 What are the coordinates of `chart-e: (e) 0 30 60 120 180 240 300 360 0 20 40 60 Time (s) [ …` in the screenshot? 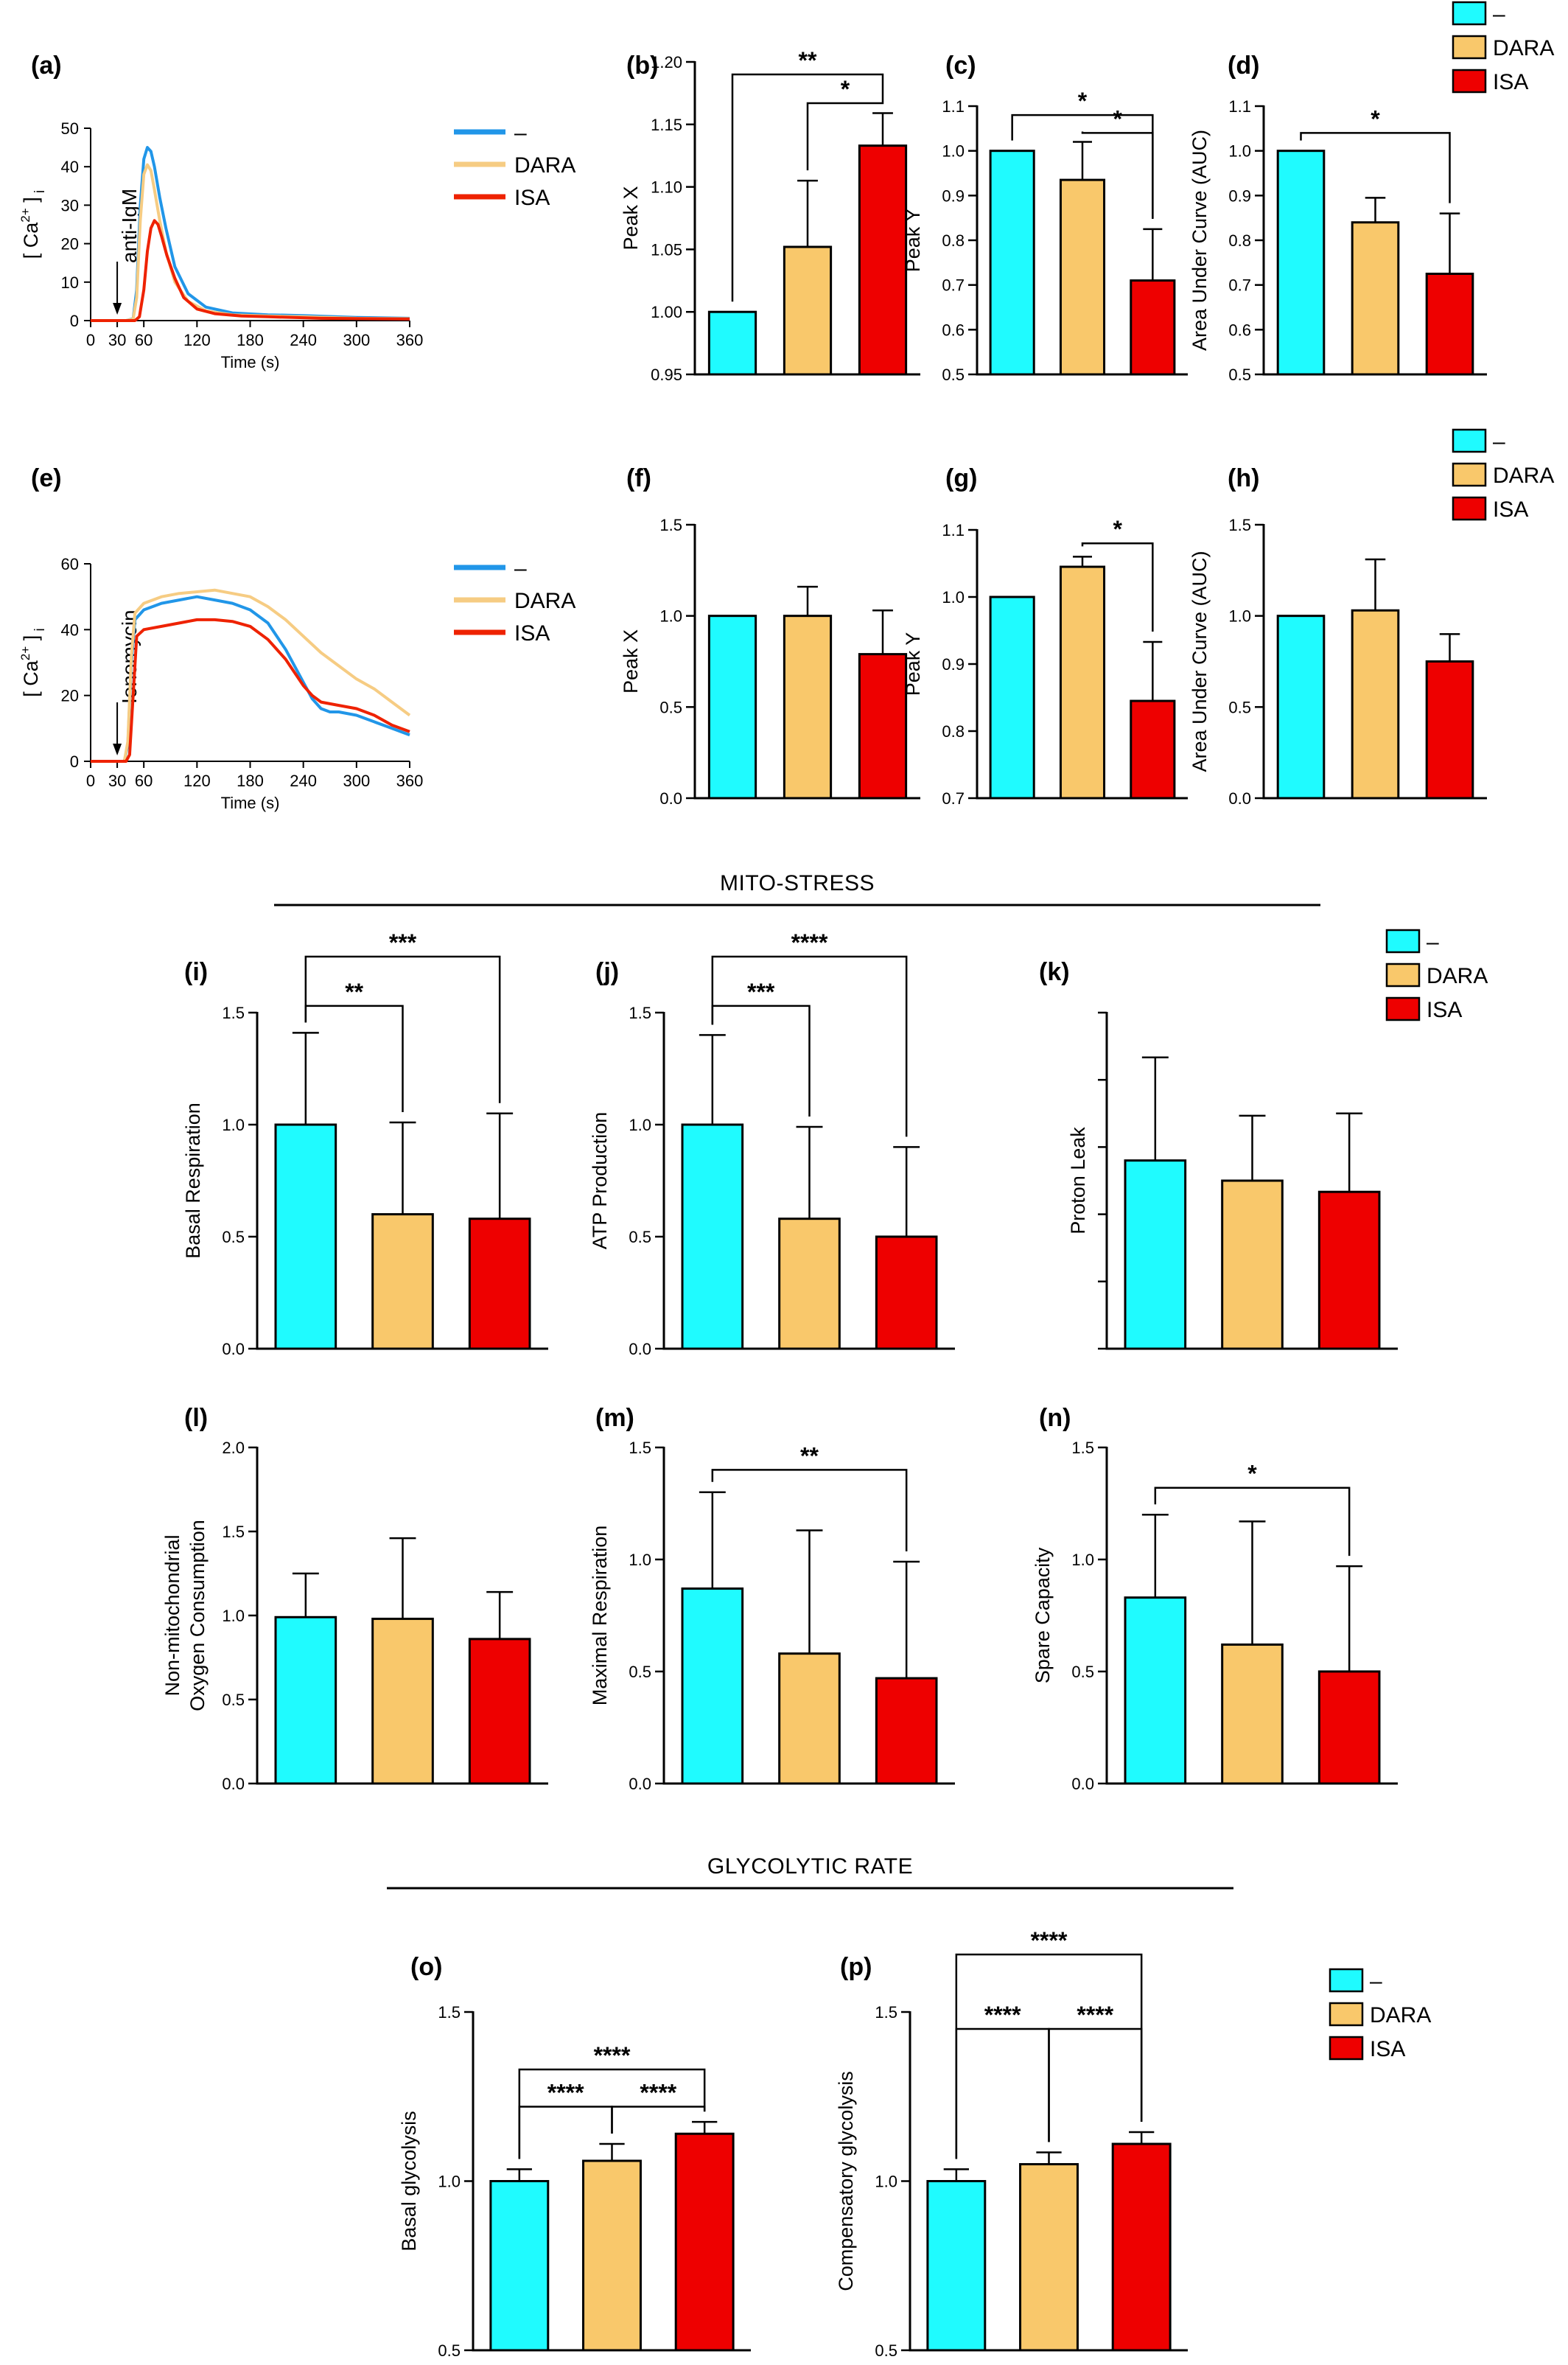 It's located at (296, 638).